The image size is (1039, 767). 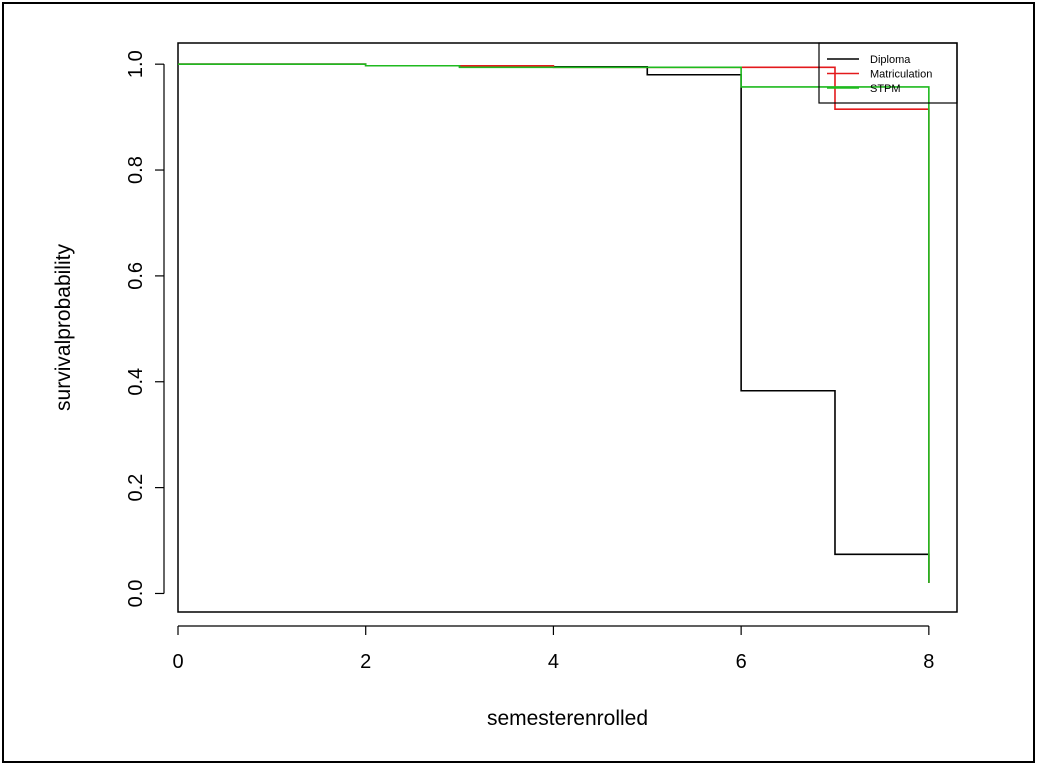 I want to click on x-tick-label: 2, so click(x=365, y=662).